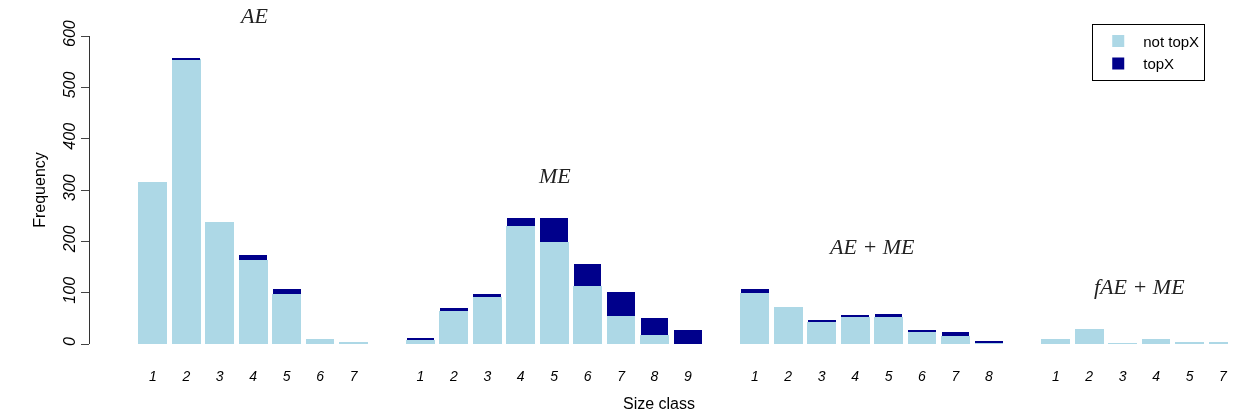 The width and height of the screenshot is (1233, 419). What do you see at coordinates (872, 246) in the screenshot?
I see `annotation: AE + ME` at bounding box center [872, 246].